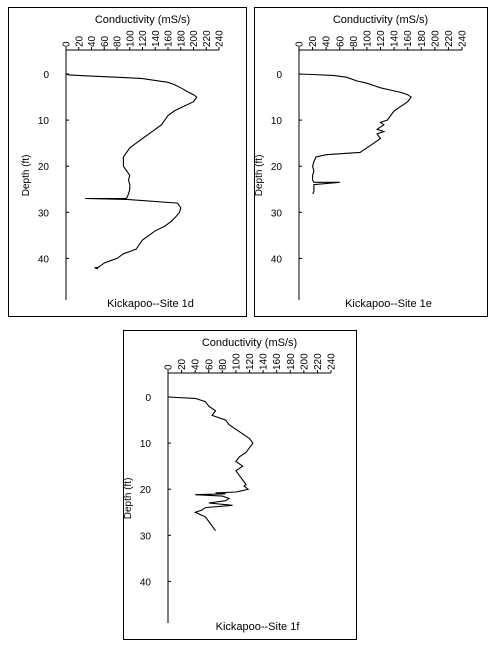 This screenshot has height=648, width=500. What do you see at coordinates (150, 304) in the screenshot?
I see `chart-caption: Kickapoo--Site 1d` at bounding box center [150, 304].